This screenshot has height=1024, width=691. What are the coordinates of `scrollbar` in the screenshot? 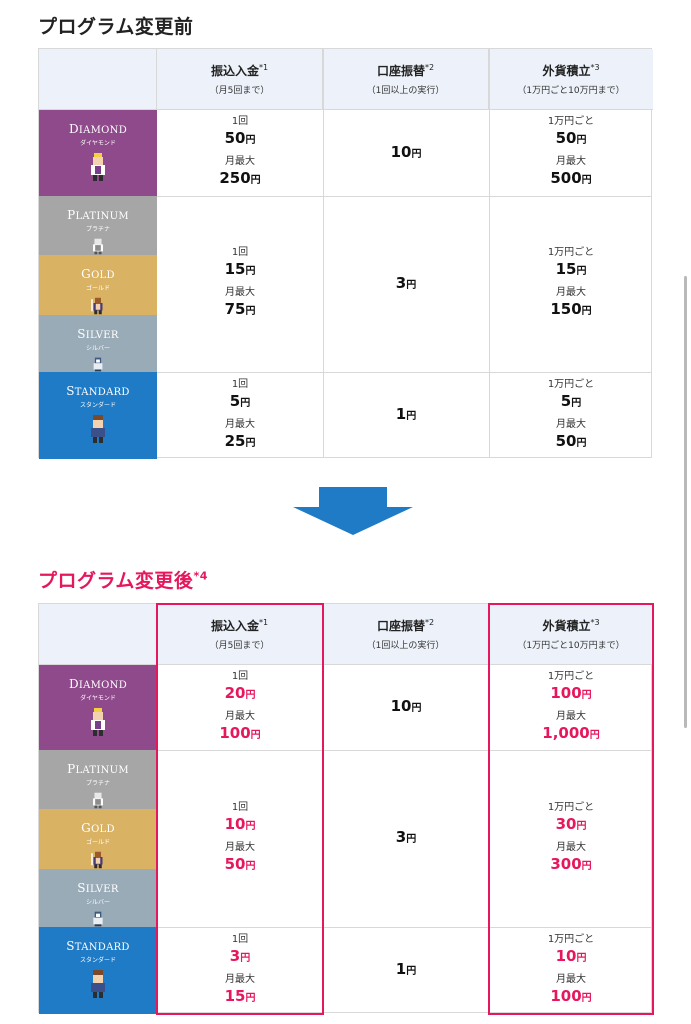 It's located at (685, 502).